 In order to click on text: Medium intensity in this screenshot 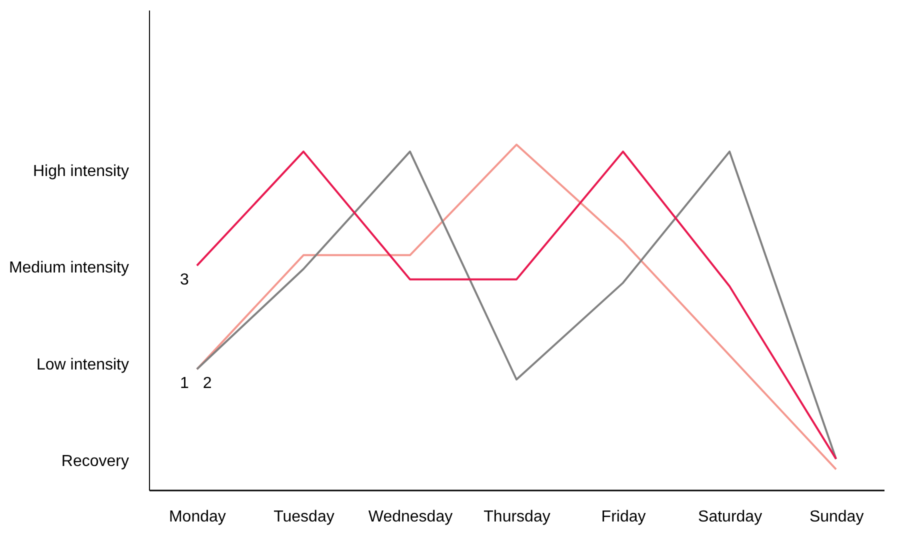, I will do `click(68, 268)`.